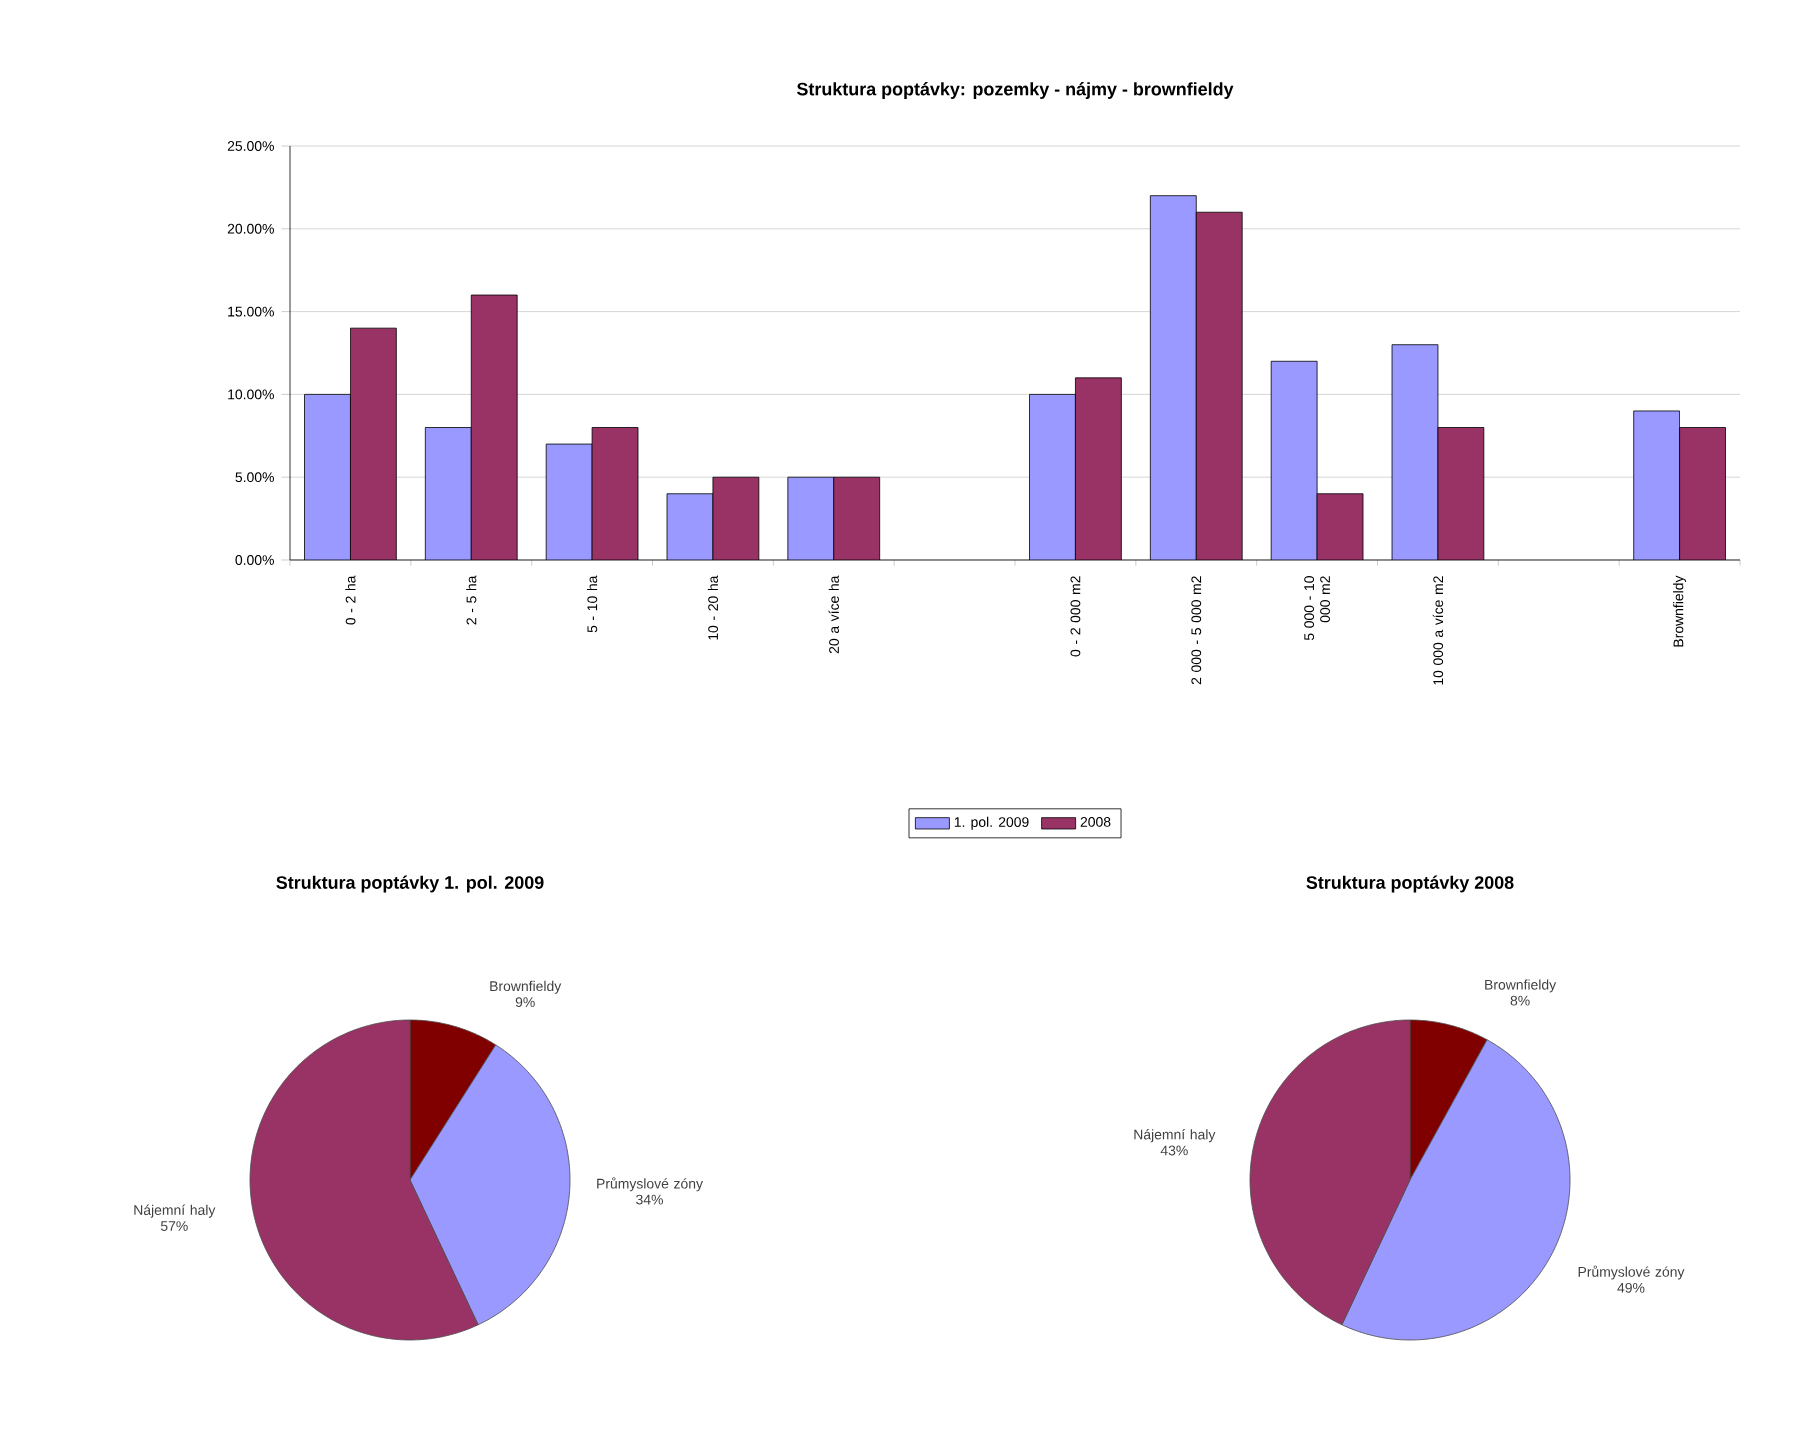 Image resolution: width=1812 pixels, height=1452 pixels. What do you see at coordinates (410, 884) in the screenshot?
I see `chart-title: Struktura poptávky 1. pol. 2009` at bounding box center [410, 884].